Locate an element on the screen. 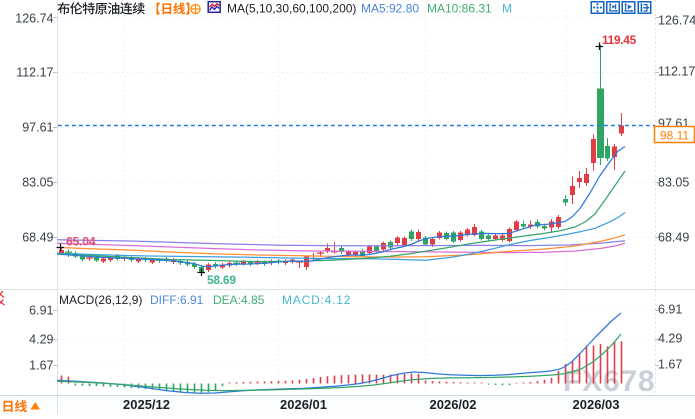  svg-text: FX678 is located at coordinates (609, 381).